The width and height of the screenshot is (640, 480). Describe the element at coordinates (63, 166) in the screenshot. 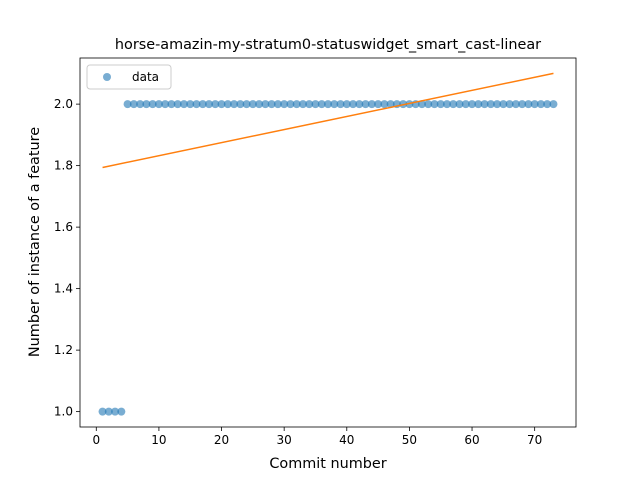

I see `y-tick-label: 1.8` at that location.